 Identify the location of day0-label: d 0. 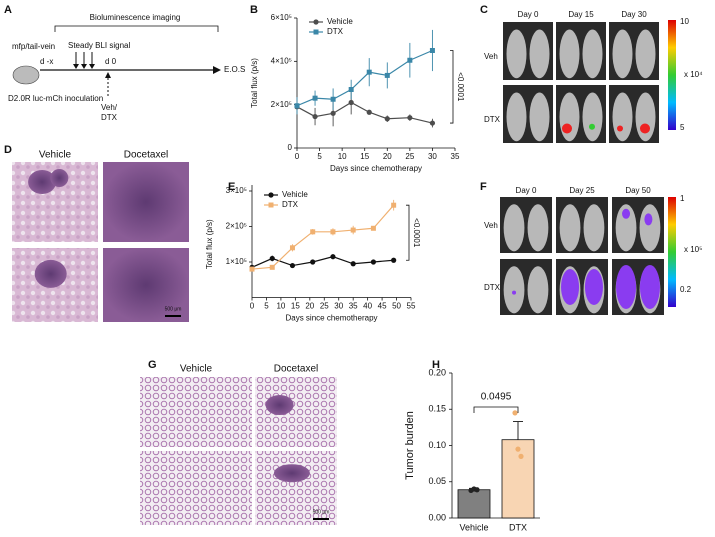
(111, 61).